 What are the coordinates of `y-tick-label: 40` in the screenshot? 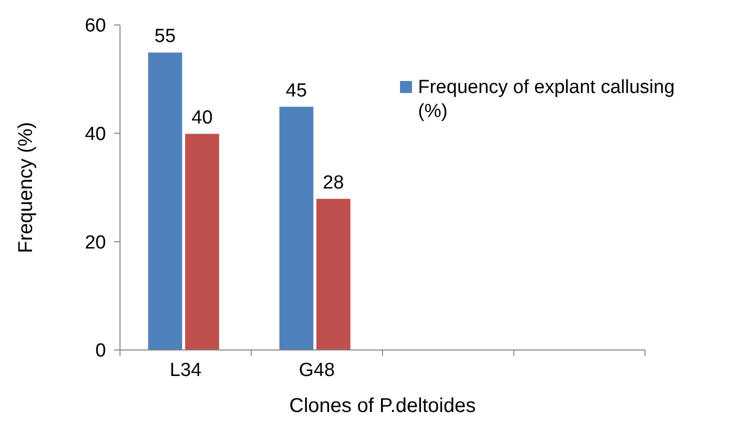 It's located at (95, 134).